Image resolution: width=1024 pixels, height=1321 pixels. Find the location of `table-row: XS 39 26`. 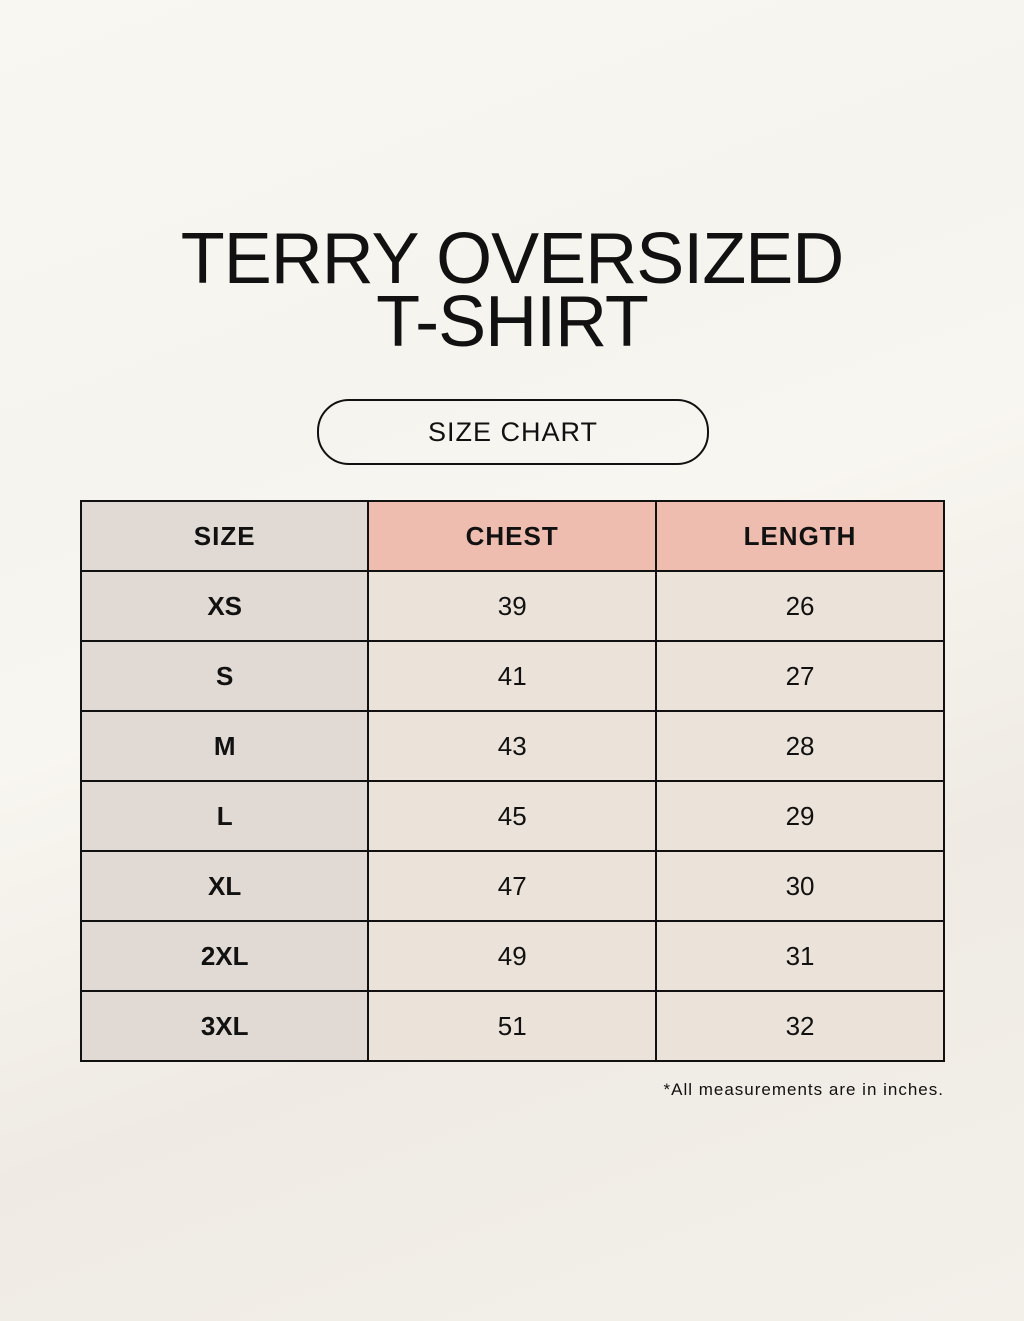

table-row: XS 39 26 is located at coordinates (512, 606).